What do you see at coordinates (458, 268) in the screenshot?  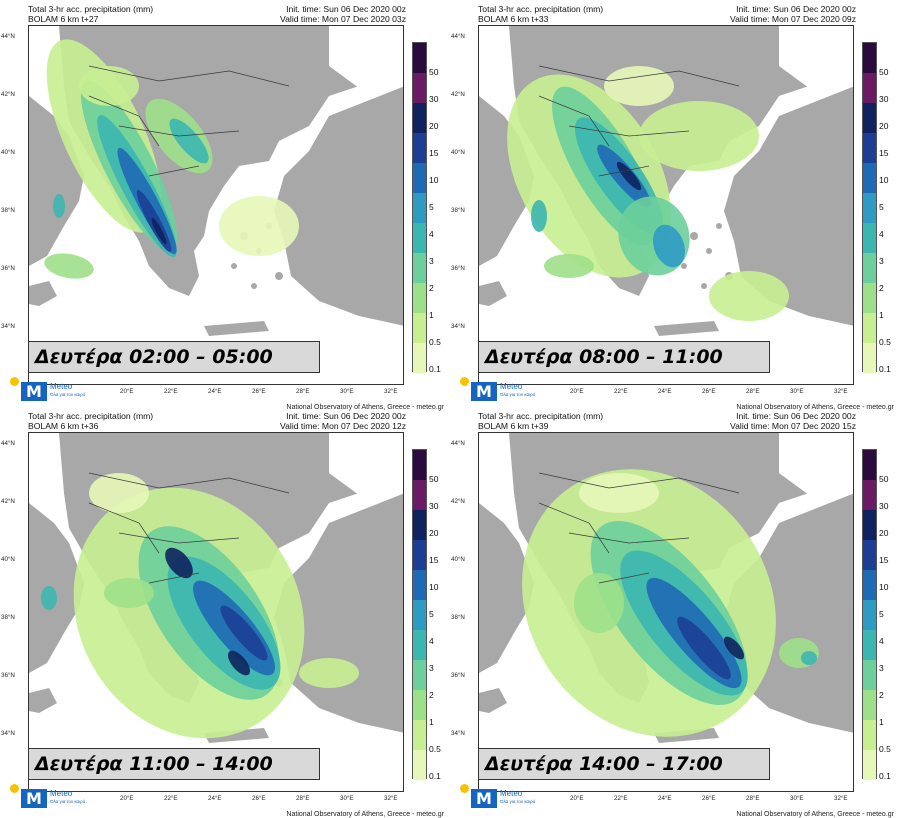 I see `lat-tick-label: 36°N` at bounding box center [458, 268].